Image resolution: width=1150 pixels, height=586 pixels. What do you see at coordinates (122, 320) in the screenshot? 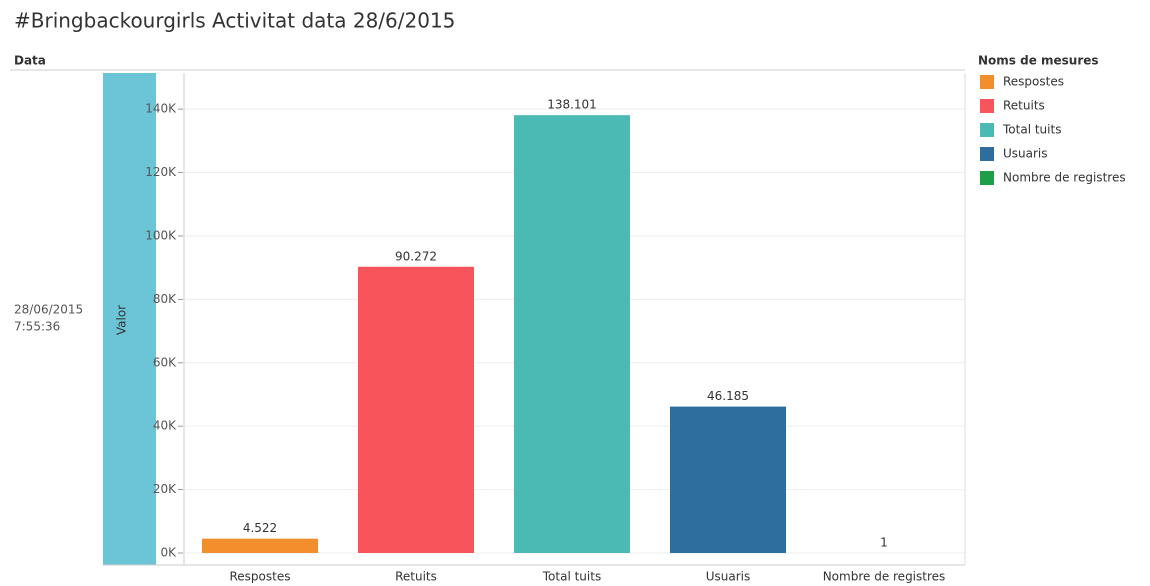
I see `y-axis-label: Valor` at bounding box center [122, 320].